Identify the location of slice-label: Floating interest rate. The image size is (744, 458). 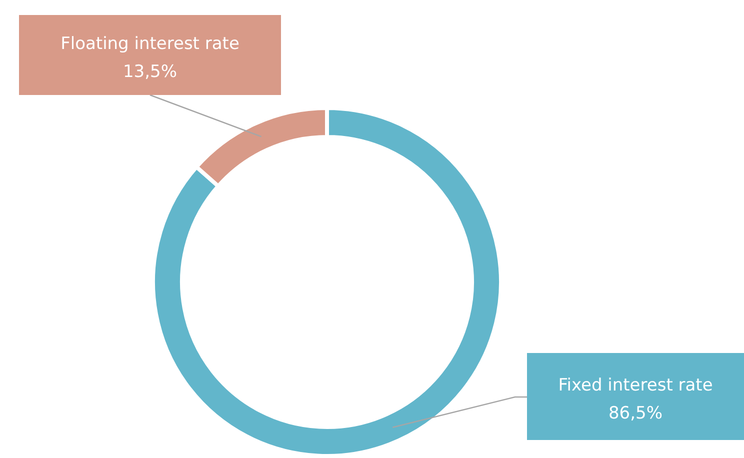
(150, 44).